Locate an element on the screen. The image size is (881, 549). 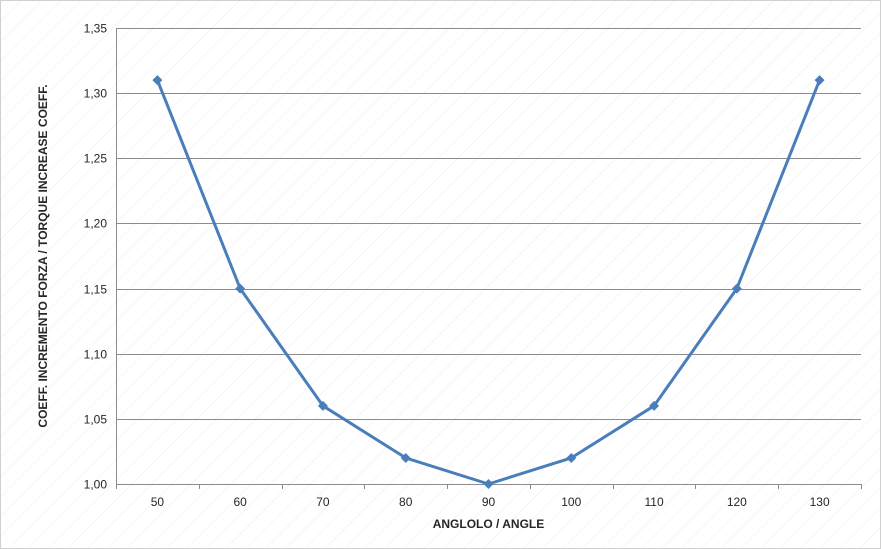
x-tick-label: 120 is located at coordinates (737, 502).